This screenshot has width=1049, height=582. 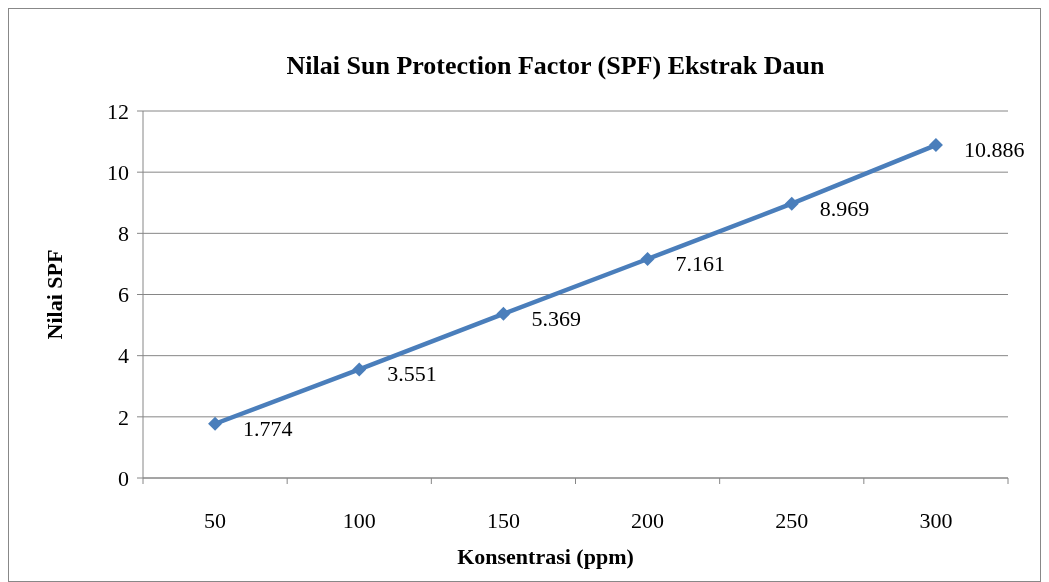 I want to click on x-axis-title: Konsentrasi (ppm), so click(x=545, y=556).